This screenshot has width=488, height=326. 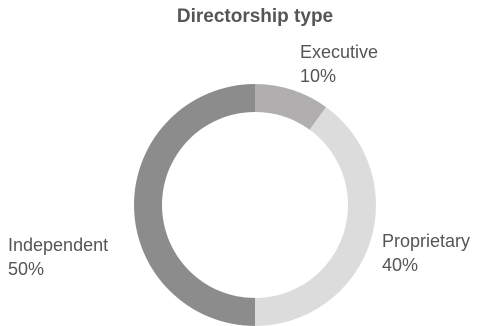 What do you see at coordinates (400, 265) in the screenshot?
I see `slice-label-proprietary-value: 40%` at bounding box center [400, 265].